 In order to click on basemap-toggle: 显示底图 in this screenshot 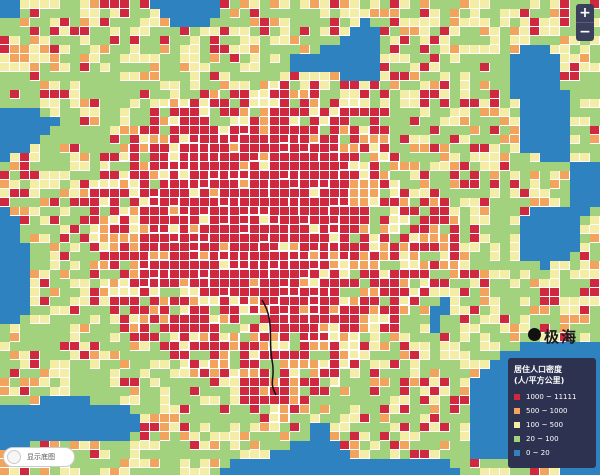, I will do `click(39, 457)`.